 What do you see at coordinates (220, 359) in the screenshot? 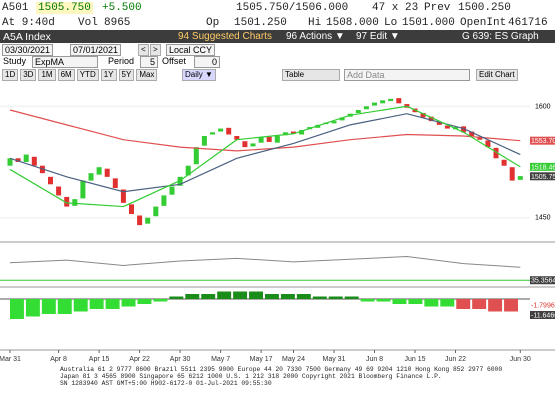
I see `x-tick-label: May 7` at bounding box center [220, 359].